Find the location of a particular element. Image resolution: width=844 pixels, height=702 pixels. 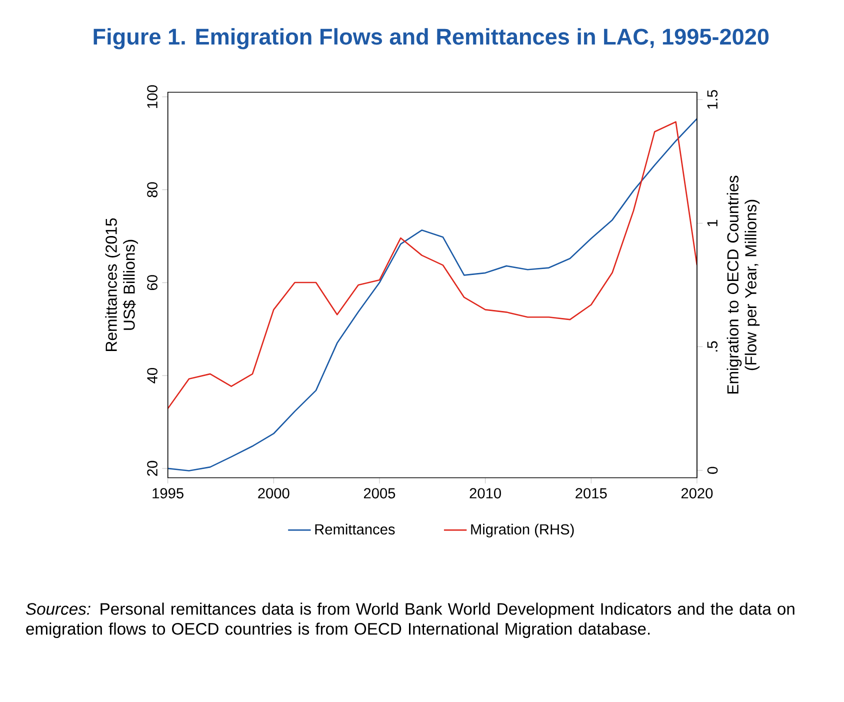

y2-tick-label: .5 is located at coordinates (712, 346).